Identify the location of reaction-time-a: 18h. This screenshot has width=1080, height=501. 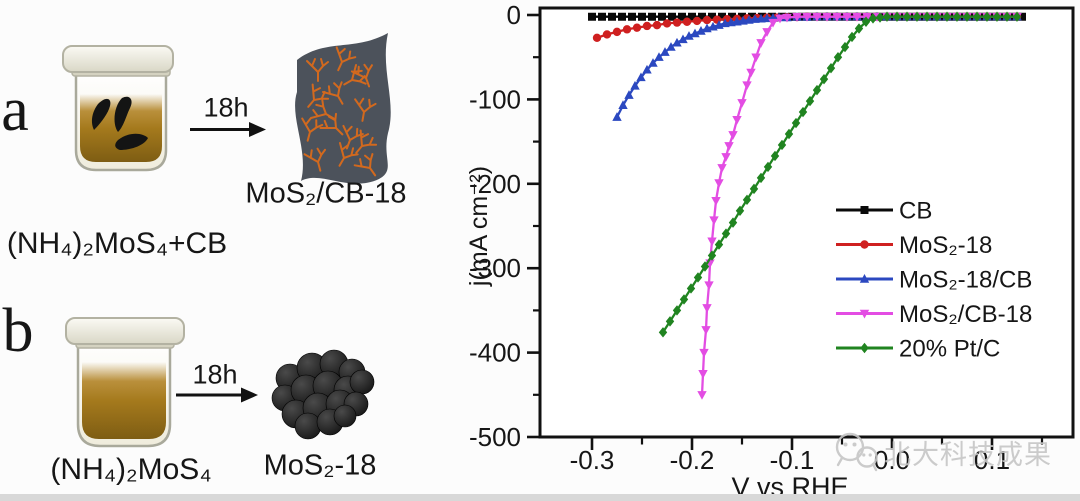
(226, 107).